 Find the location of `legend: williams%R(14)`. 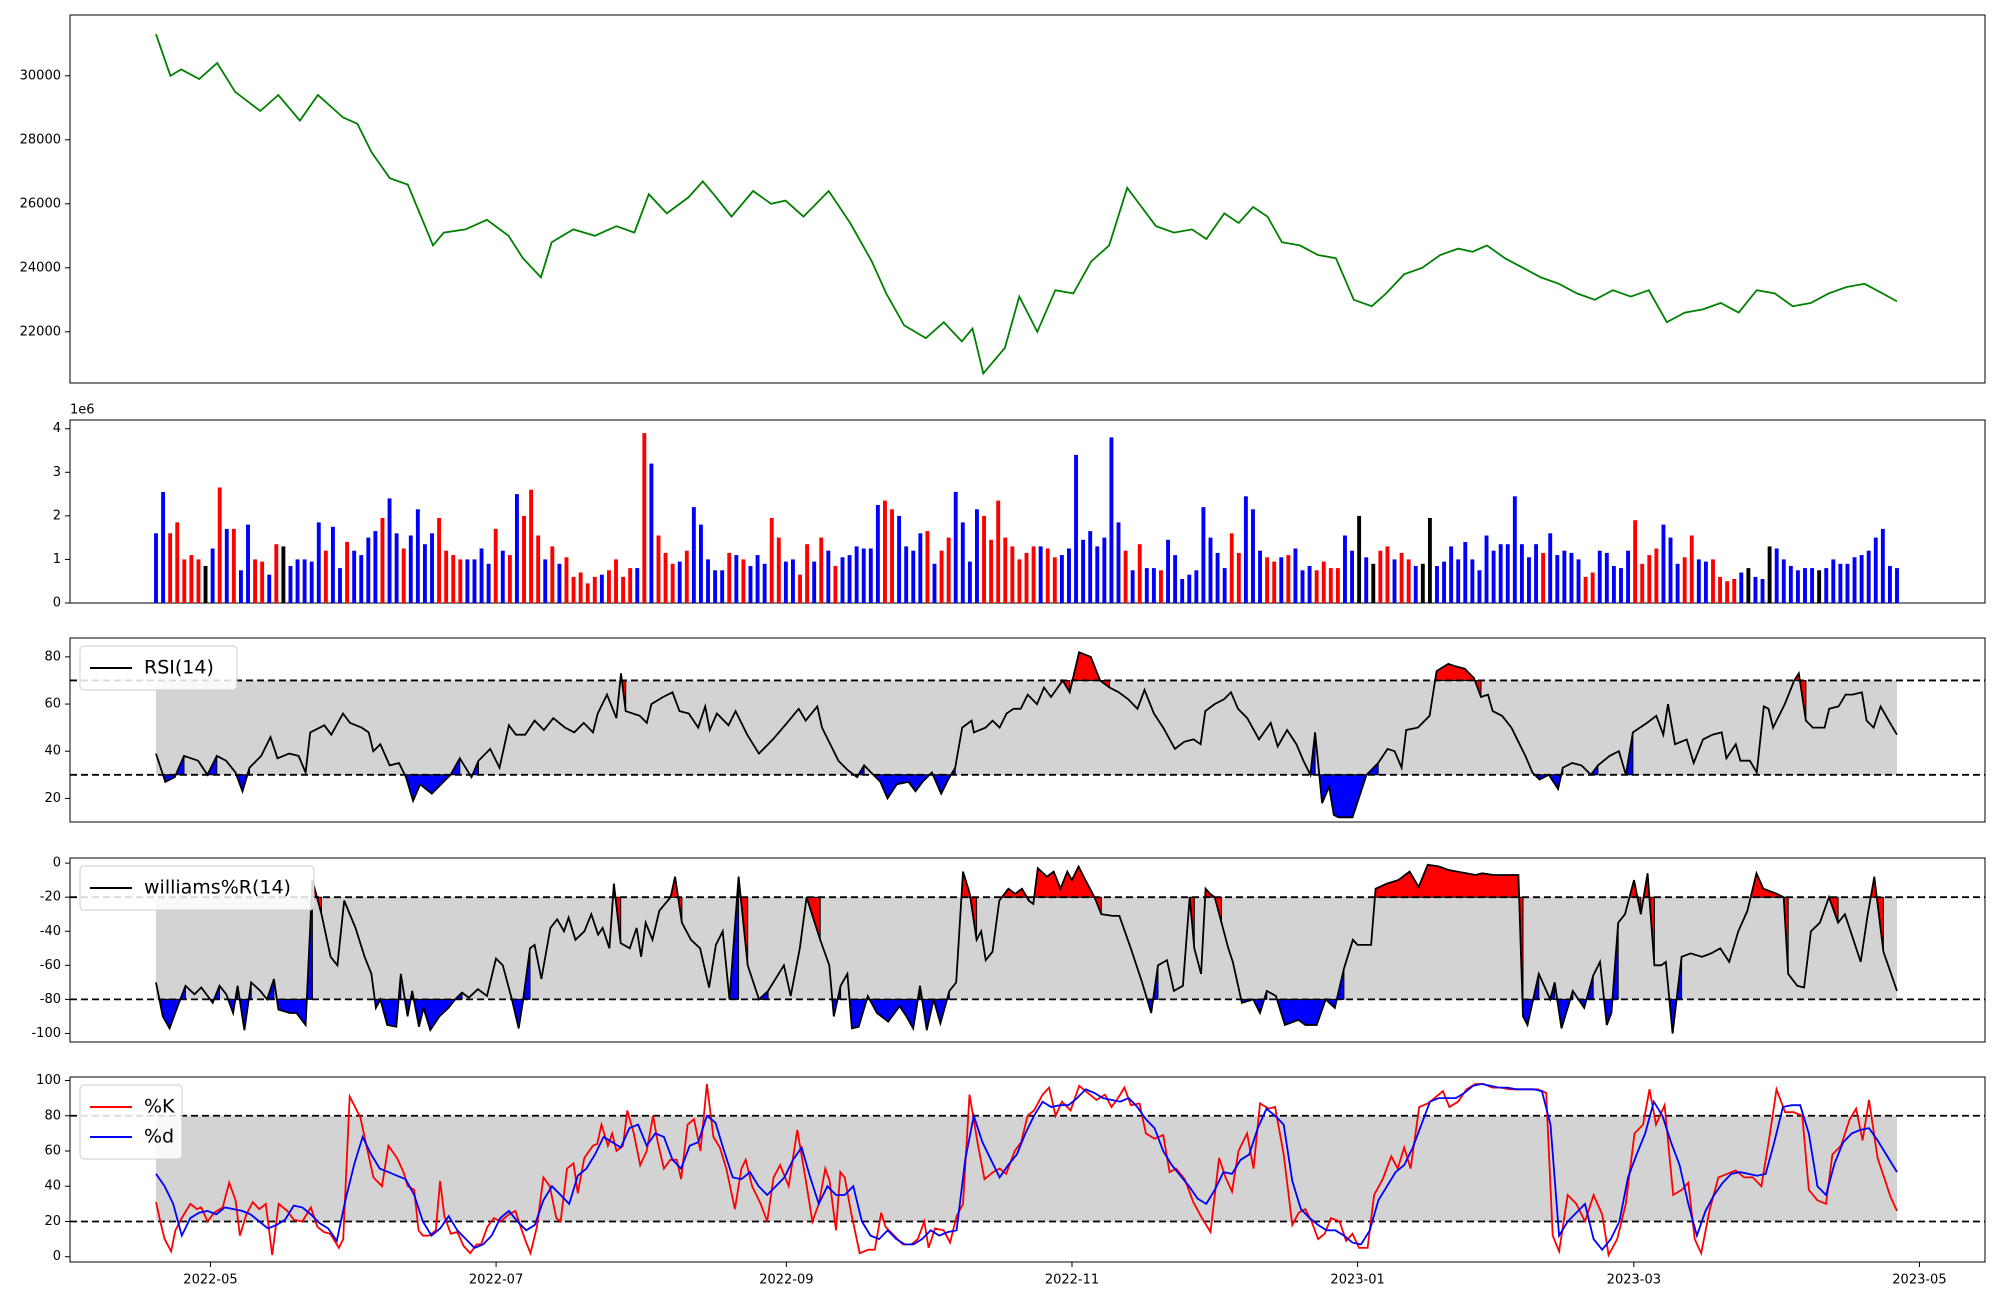

legend: williams%R(14) is located at coordinates (197, 888).